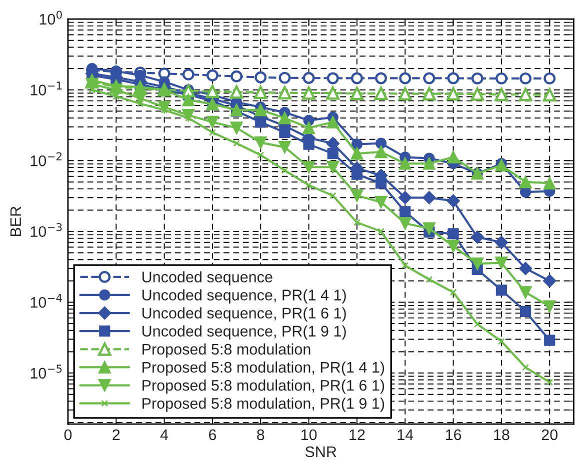 Image resolution: width=576 pixels, height=465 pixels. I want to click on x-tick-label: 10, so click(309, 434).